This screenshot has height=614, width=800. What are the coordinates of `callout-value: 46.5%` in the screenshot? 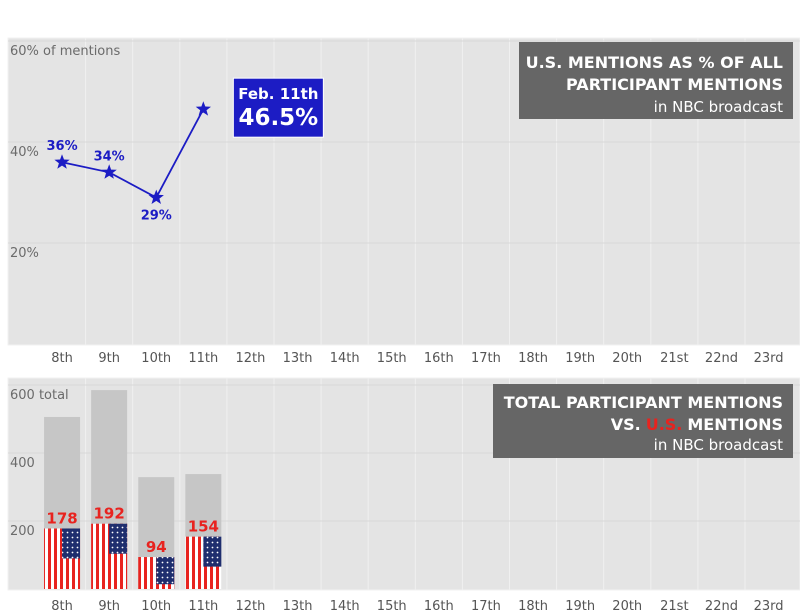 It's located at (278, 118).